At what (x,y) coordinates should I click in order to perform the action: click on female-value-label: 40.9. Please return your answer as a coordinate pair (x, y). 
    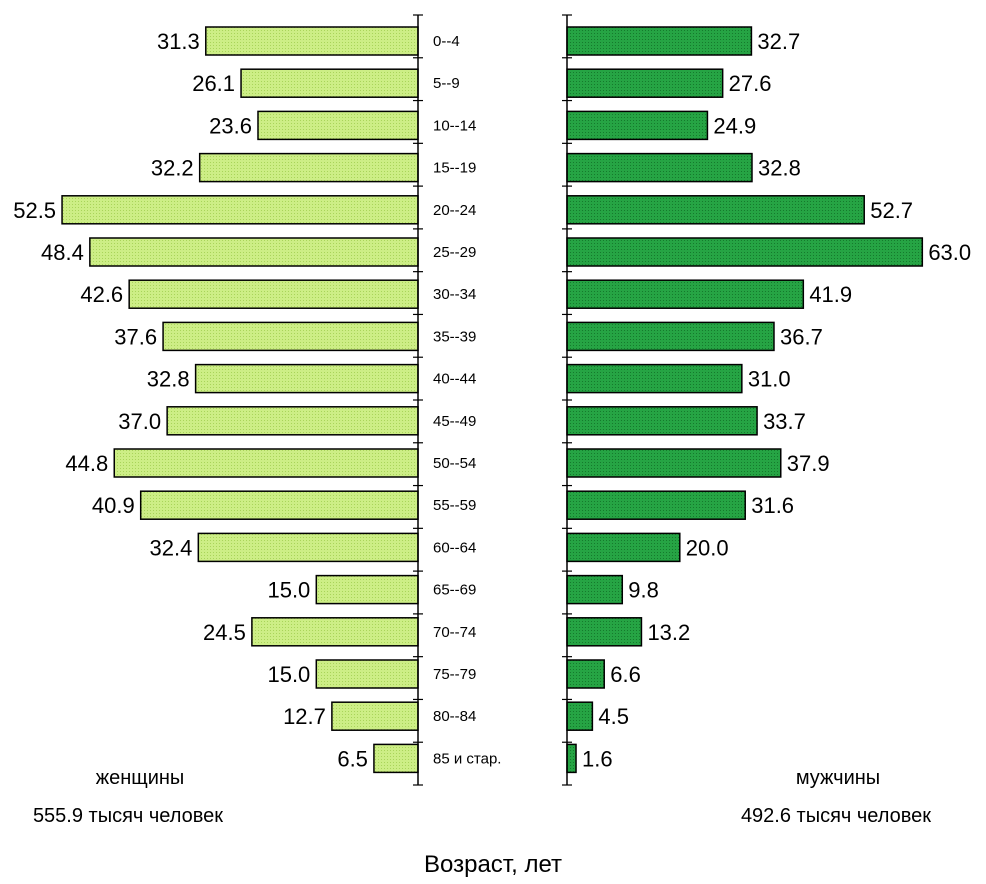
    Looking at the image, I should click on (113, 505).